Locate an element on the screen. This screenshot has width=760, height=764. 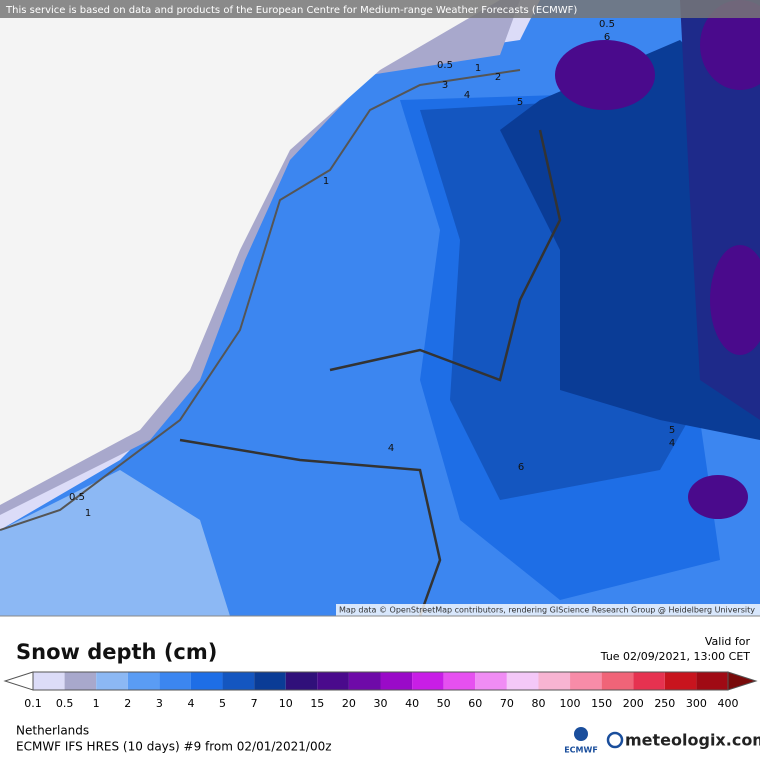
legend-title: Snow depth (cm) is located at coordinates (116, 652).